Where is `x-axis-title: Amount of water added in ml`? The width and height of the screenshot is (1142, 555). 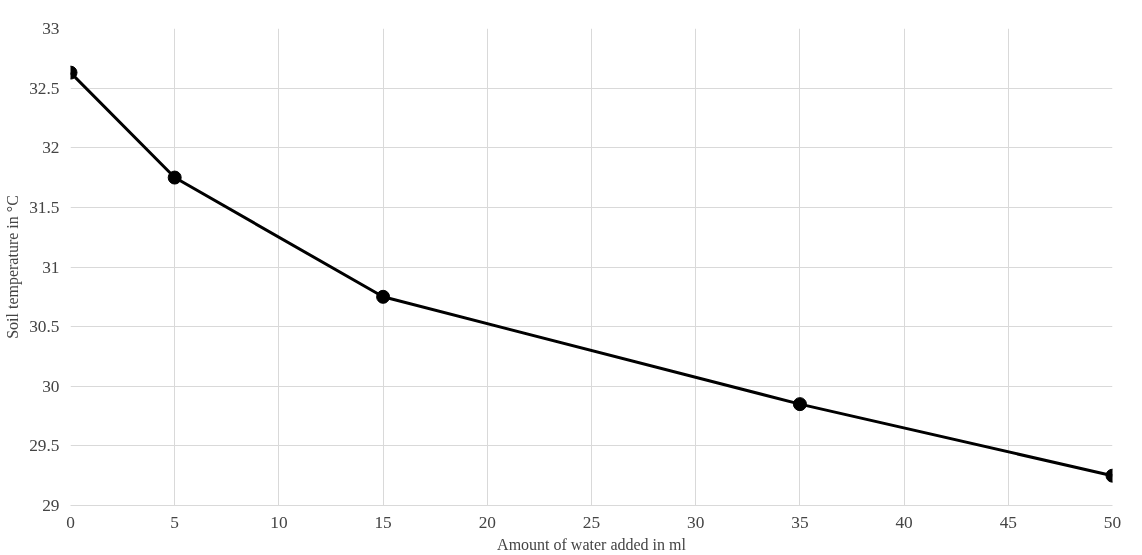 x-axis-title: Amount of water added in ml is located at coordinates (592, 544).